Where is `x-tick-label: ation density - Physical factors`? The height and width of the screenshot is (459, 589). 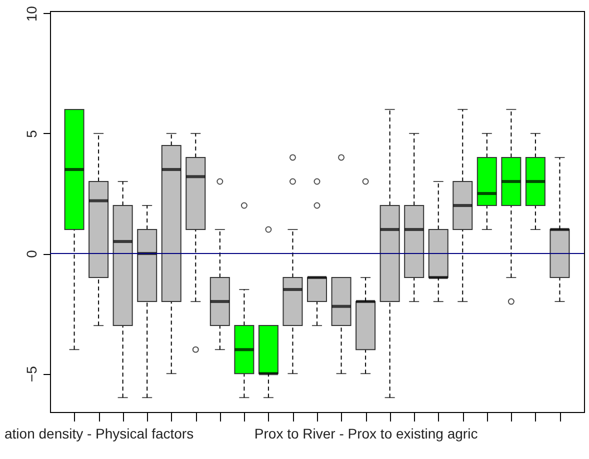 x-tick-label: ation density - Physical factors is located at coordinates (99, 434).